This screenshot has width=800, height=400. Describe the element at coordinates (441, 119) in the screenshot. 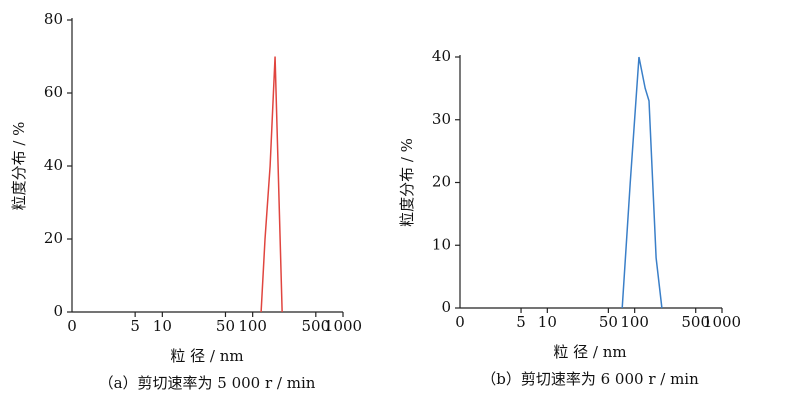

I see `y-tick-label: 30` at that location.